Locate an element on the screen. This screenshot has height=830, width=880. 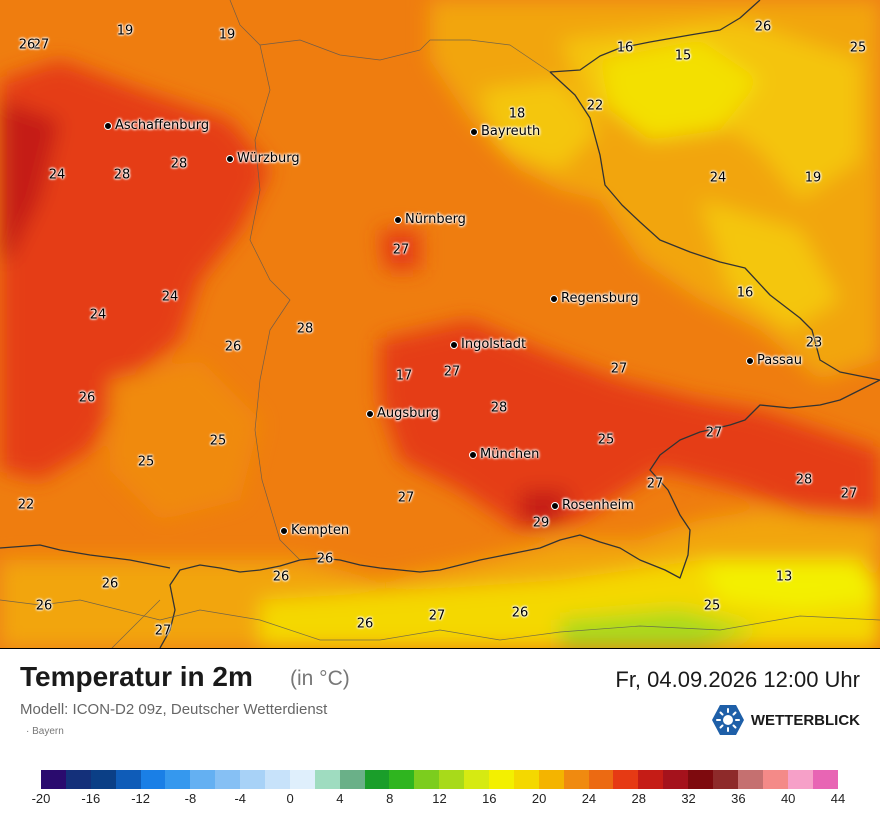
legend-tick-label: 0 is located at coordinates (290, 798).